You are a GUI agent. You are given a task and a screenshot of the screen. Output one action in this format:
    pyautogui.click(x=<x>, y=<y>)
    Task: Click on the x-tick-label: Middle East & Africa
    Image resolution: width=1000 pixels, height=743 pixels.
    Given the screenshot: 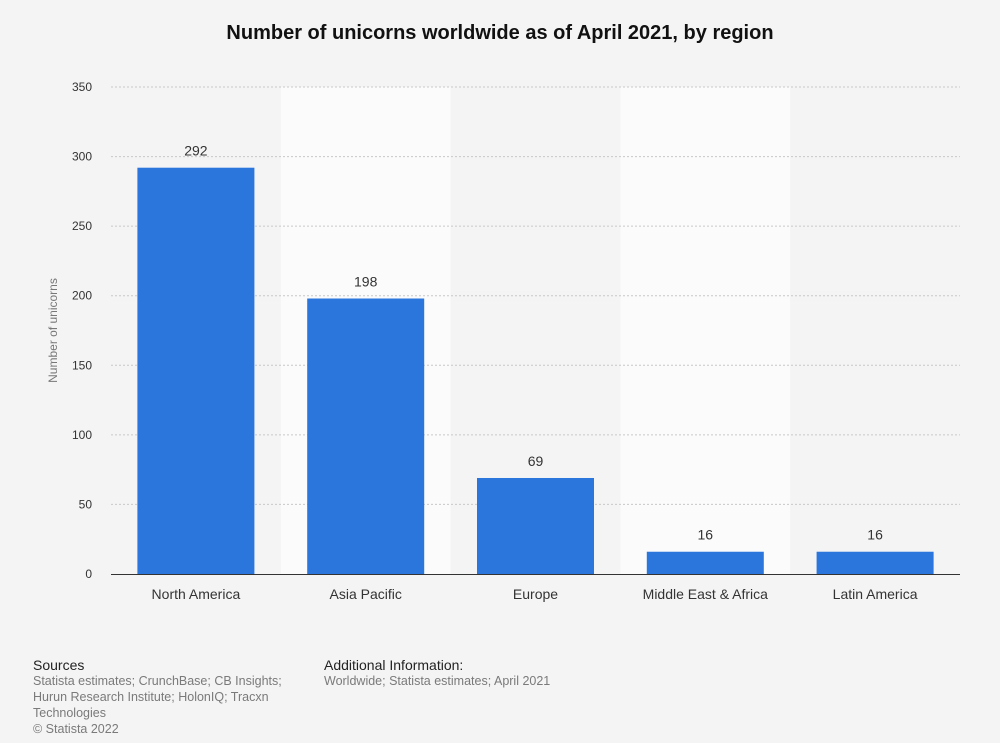 What is the action you would take?
    pyautogui.click(x=705, y=594)
    